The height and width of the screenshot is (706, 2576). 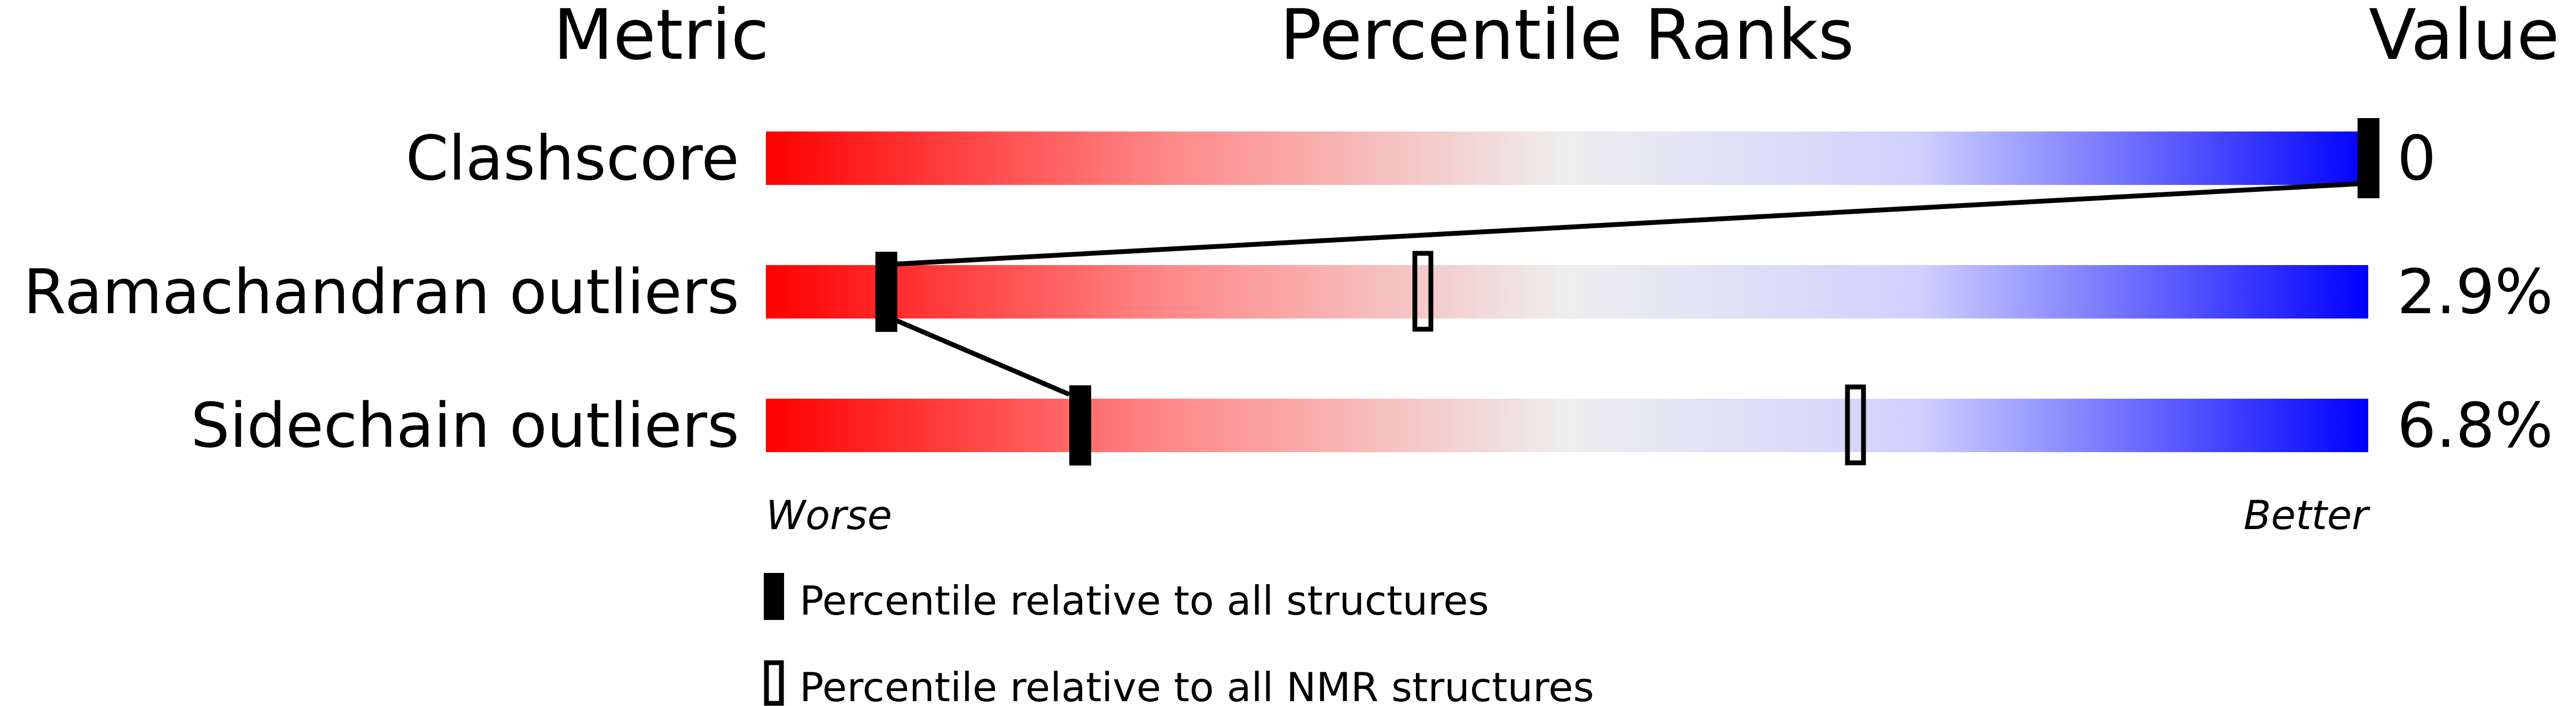 What do you see at coordinates (381, 292) in the screenshot?
I see `metric-label: Ramachandran outliers` at bounding box center [381, 292].